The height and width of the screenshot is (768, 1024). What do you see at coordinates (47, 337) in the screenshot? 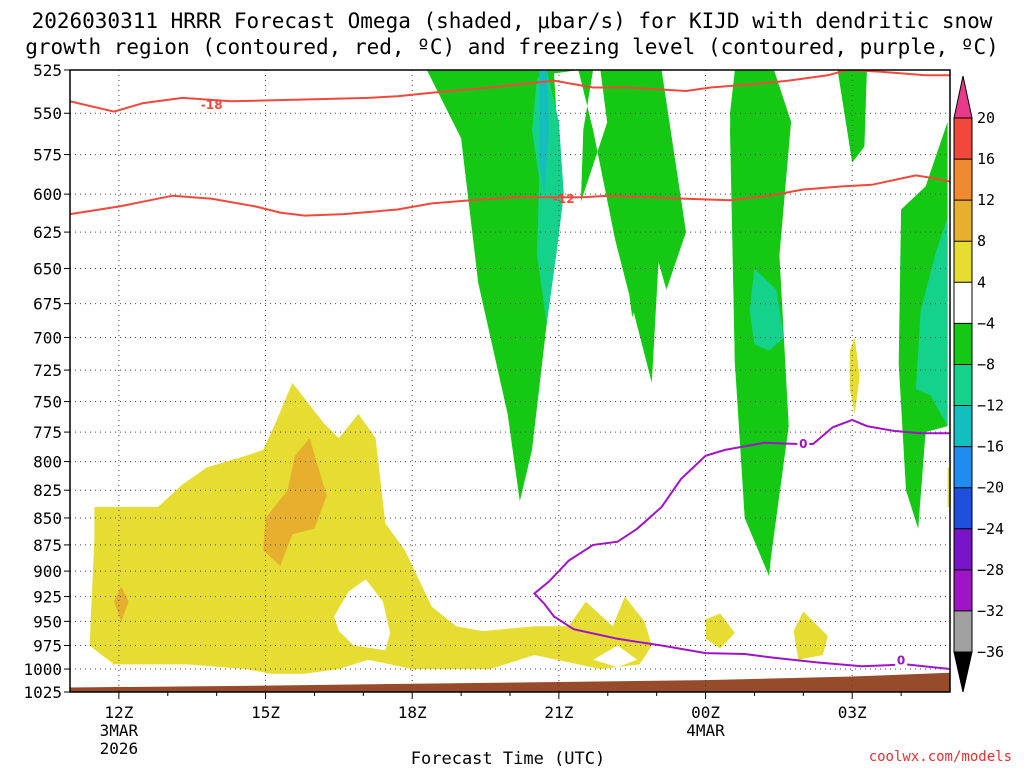
I see `y-tick-label-7: 700` at bounding box center [47, 337].